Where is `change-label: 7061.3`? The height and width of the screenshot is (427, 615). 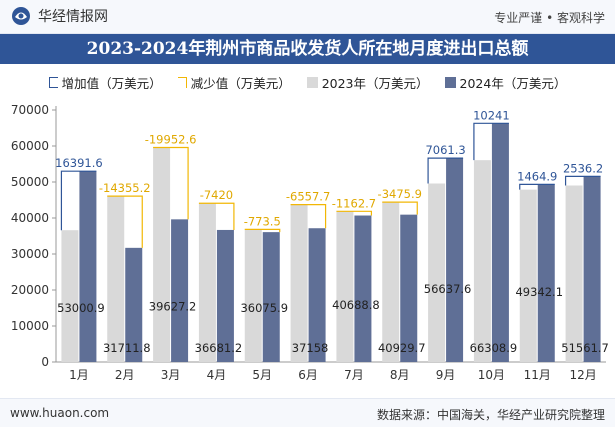 change-label: 7061.3 is located at coordinates (445, 150).